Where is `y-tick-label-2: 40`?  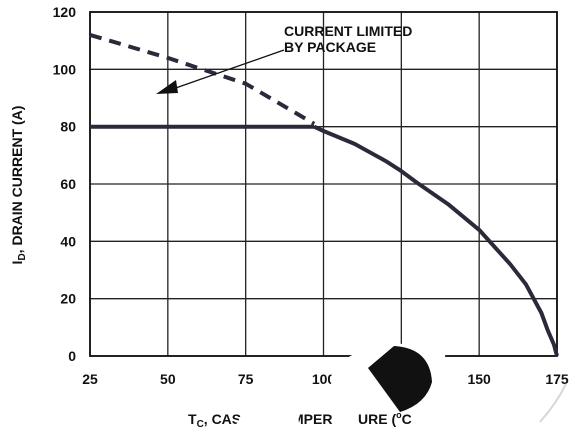 y-tick-label-2: 40 is located at coordinates (68, 241).